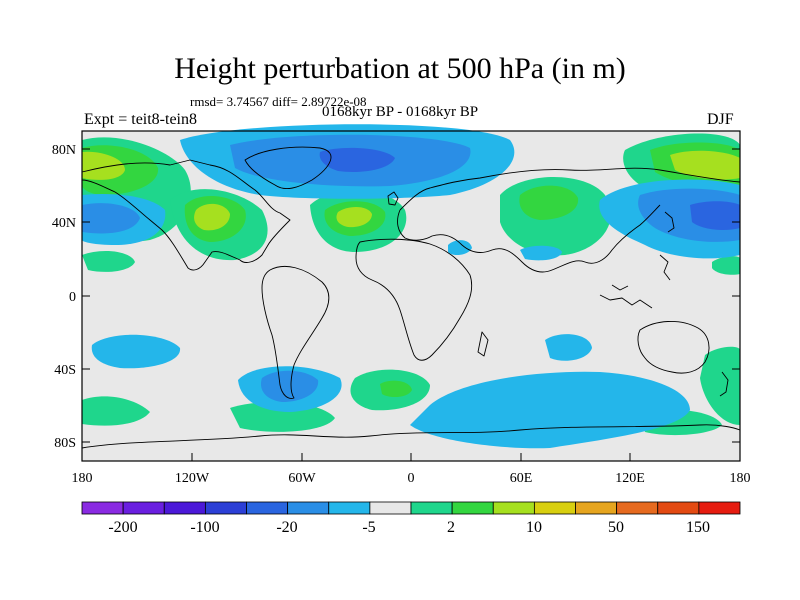  I want to click on lon-label: 0, so click(411, 478).